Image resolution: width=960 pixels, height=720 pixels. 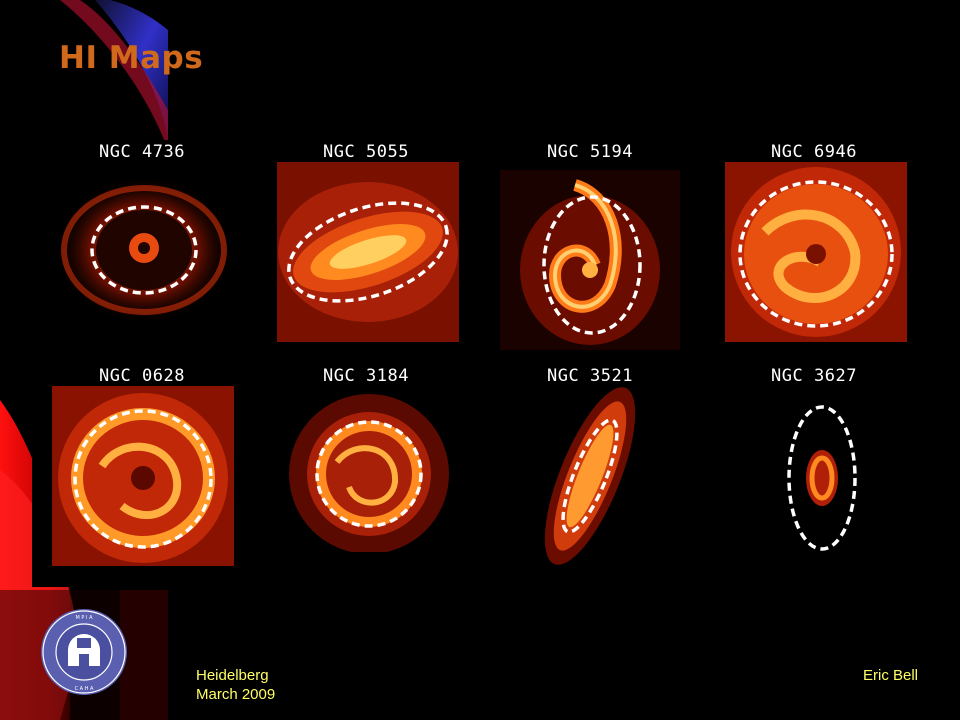 What do you see at coordinates (142, 376) in the screenshot?
I see `galaxy-label: NGC 0628` at bounding box center [142, 376].